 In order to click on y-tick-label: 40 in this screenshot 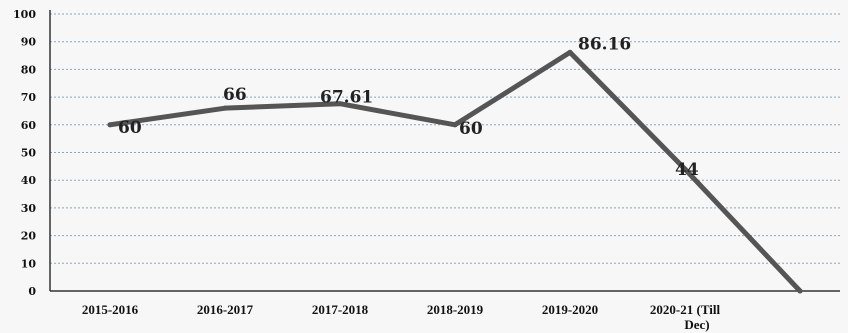, I will do `click(29, 180)`.